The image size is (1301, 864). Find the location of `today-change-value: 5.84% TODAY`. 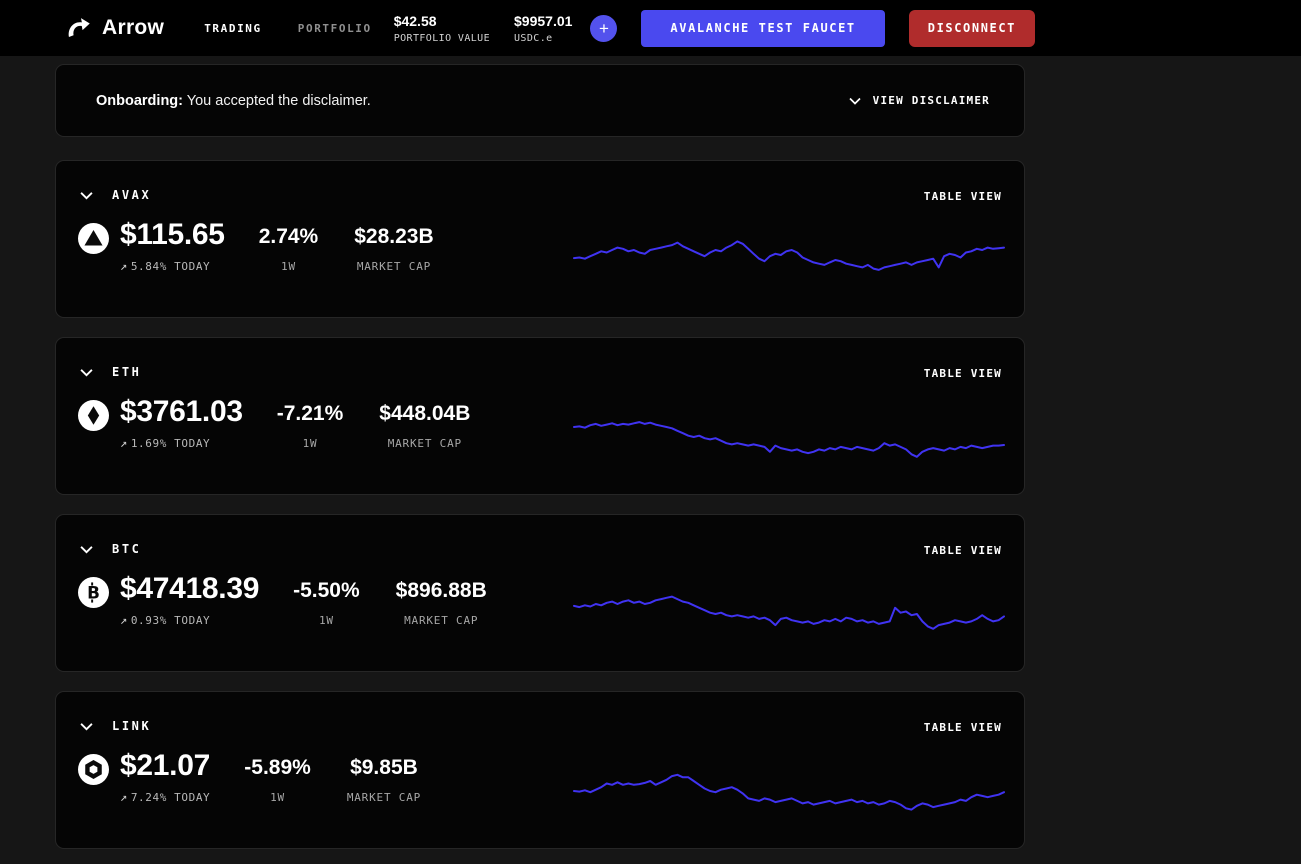

today-change-value: 5.84% TODAY is located at coordinates (170, 266).